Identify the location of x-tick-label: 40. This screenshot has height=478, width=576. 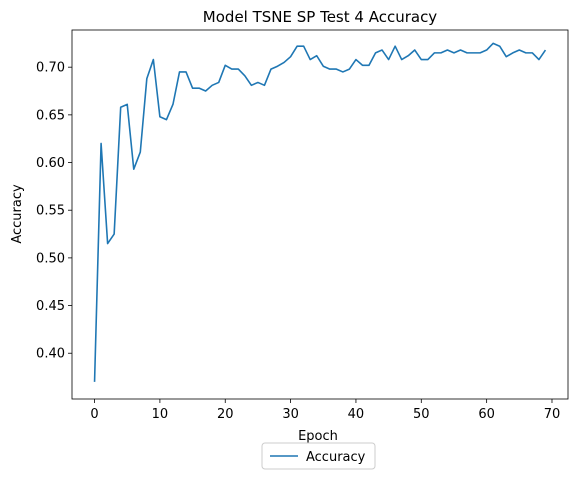
(356, 414).